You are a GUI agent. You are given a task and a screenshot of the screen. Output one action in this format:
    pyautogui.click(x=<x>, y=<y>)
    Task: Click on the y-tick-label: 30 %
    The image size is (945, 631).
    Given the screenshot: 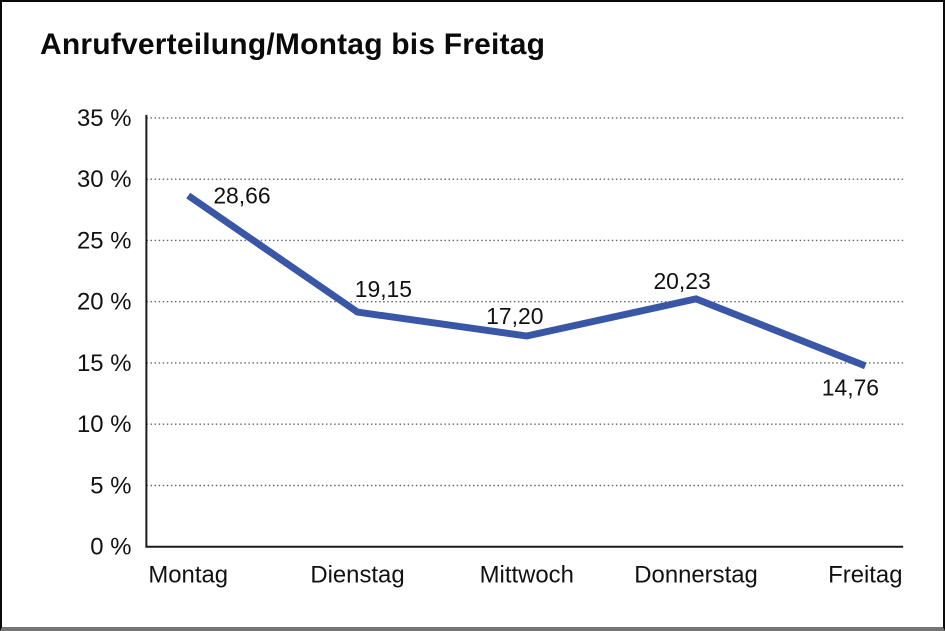 What is the action you would take?
    pyautogui.click(x=104, y=179)
    